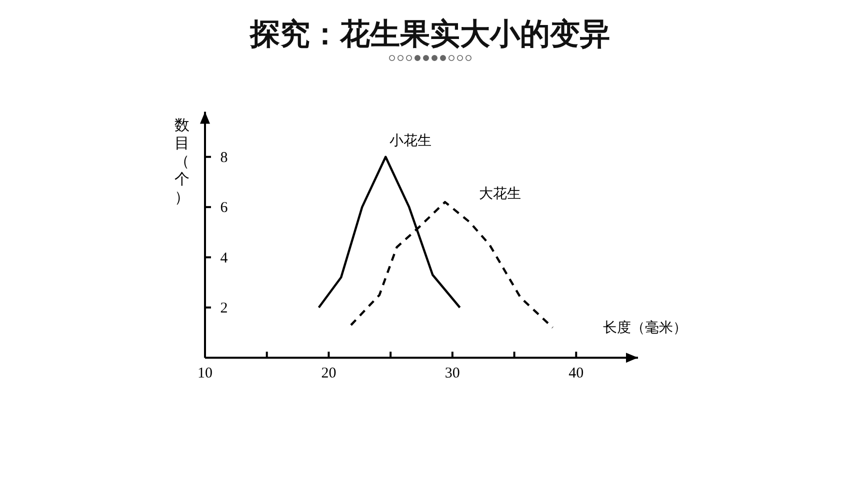 This screenshot has height=484, width=860. What do you see at coordinates (328, 374) in the screenshot?
I see `x-tick-label: 20` at bounding box center [328, 374].